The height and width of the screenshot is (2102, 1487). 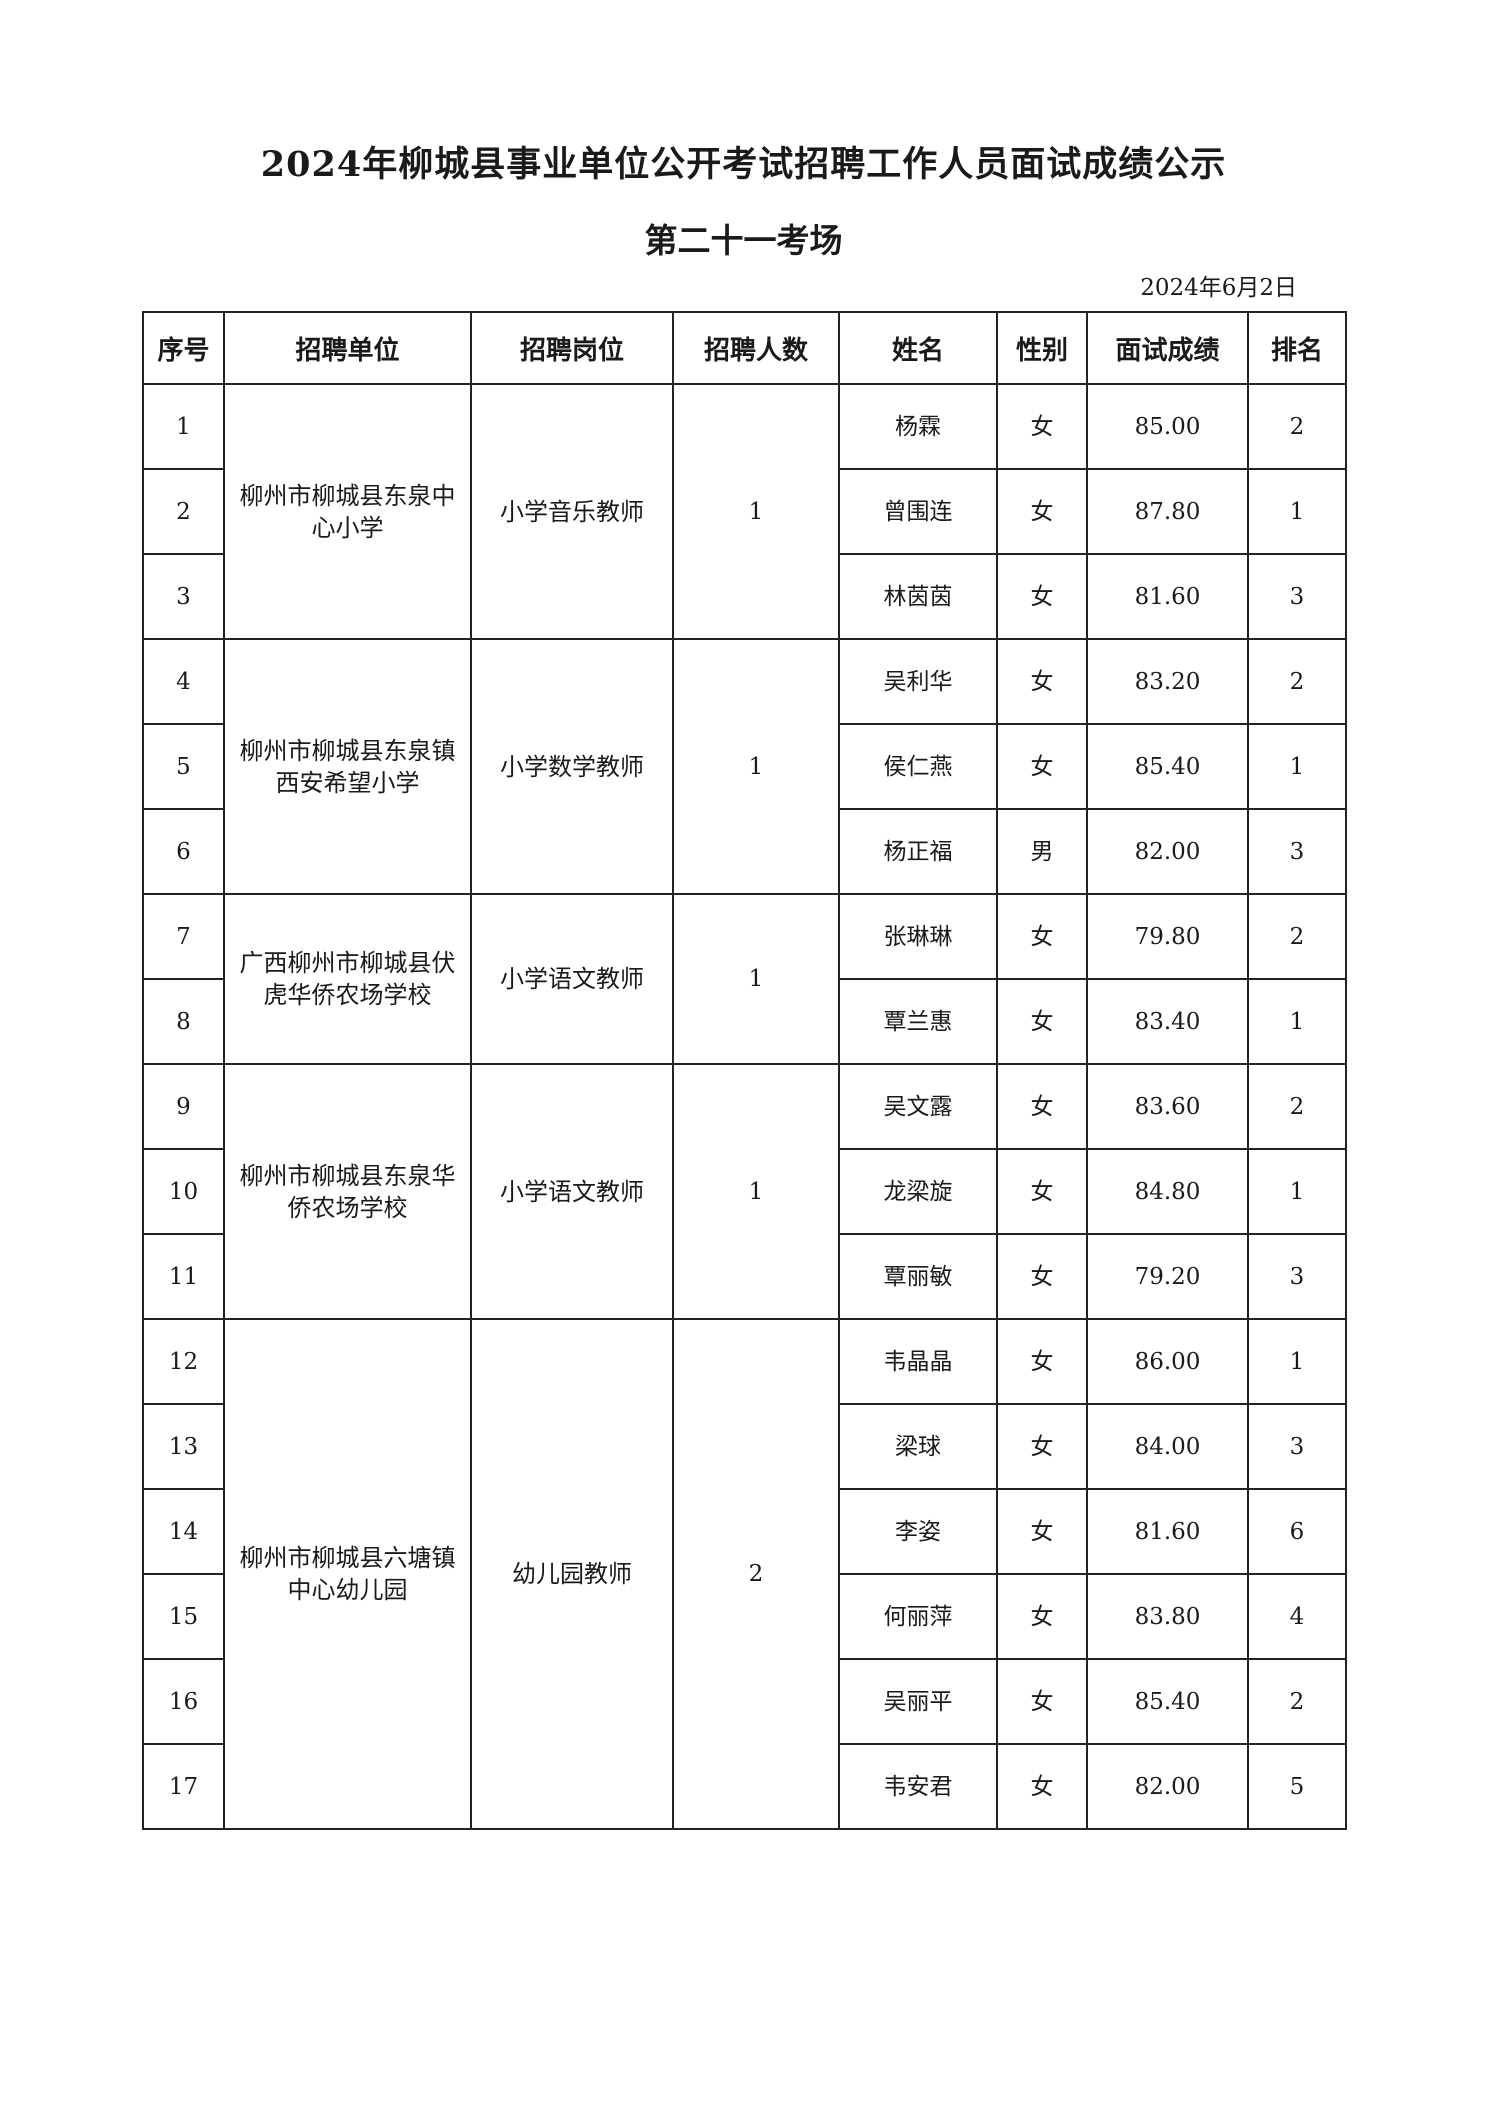 What do you see at coordinates (1167, 1531) in the screenshot?
I see `interview-score: 81.60` at bounding box center [1167, 1531].